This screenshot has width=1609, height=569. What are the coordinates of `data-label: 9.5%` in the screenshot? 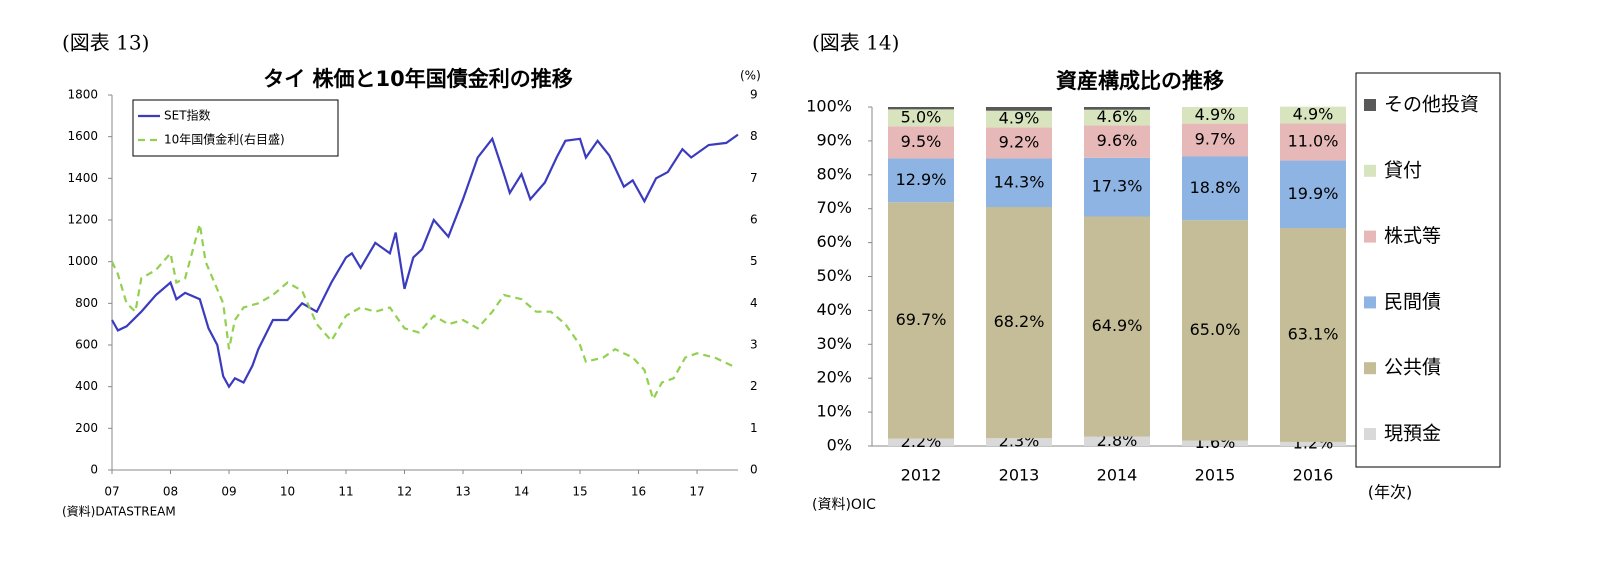 It's located at (921, 141).